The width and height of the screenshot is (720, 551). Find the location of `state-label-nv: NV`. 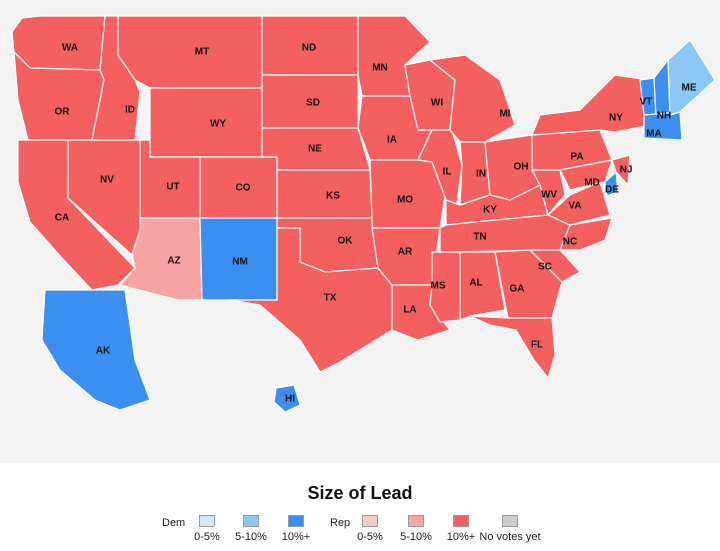

state-label-nv: NV is located at coordinates (107, 180).